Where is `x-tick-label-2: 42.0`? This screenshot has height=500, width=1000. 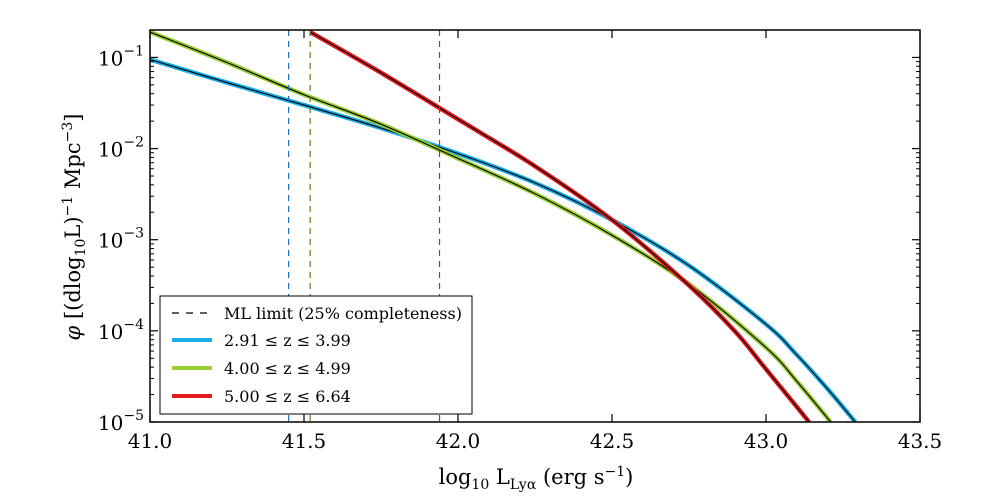 x-tick-label-2: 42.0 is located at coordinates (458, 441).